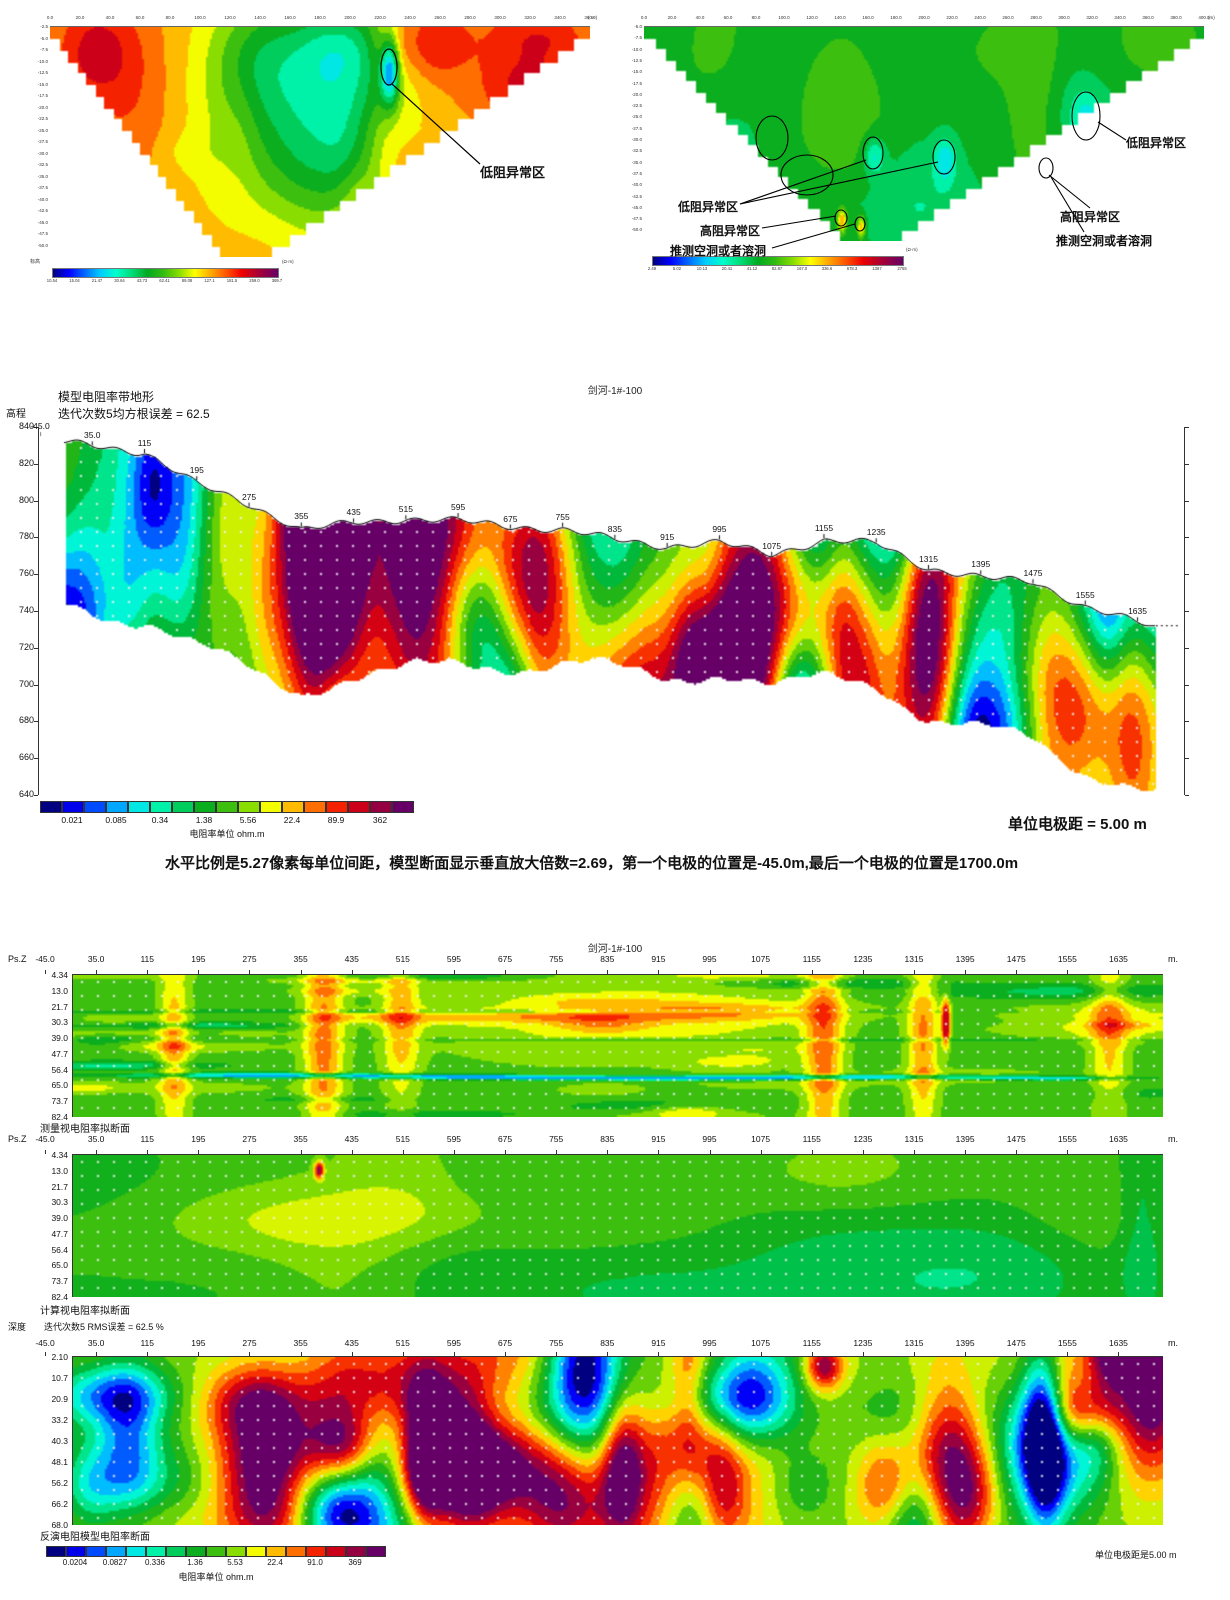  What do you see at coordinates (72, 820) in the screenshot?
I see `colorbar-value-label: 0.021` at bounding box center [72, 820].